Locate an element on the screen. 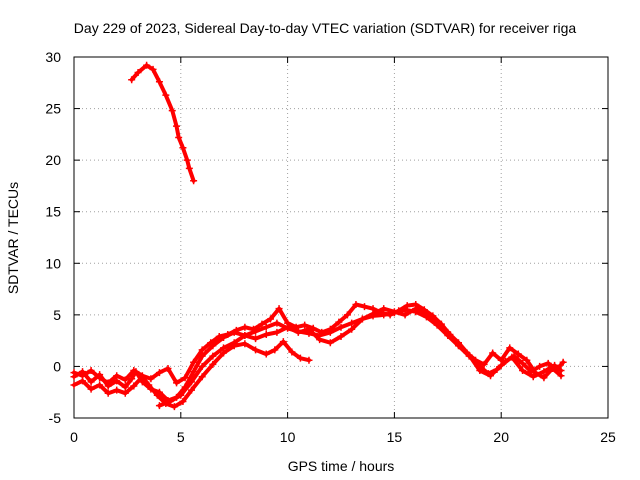 This screenshot has width=640, height=480. x-tick-label: 0 is located at coordinates (74, 437).